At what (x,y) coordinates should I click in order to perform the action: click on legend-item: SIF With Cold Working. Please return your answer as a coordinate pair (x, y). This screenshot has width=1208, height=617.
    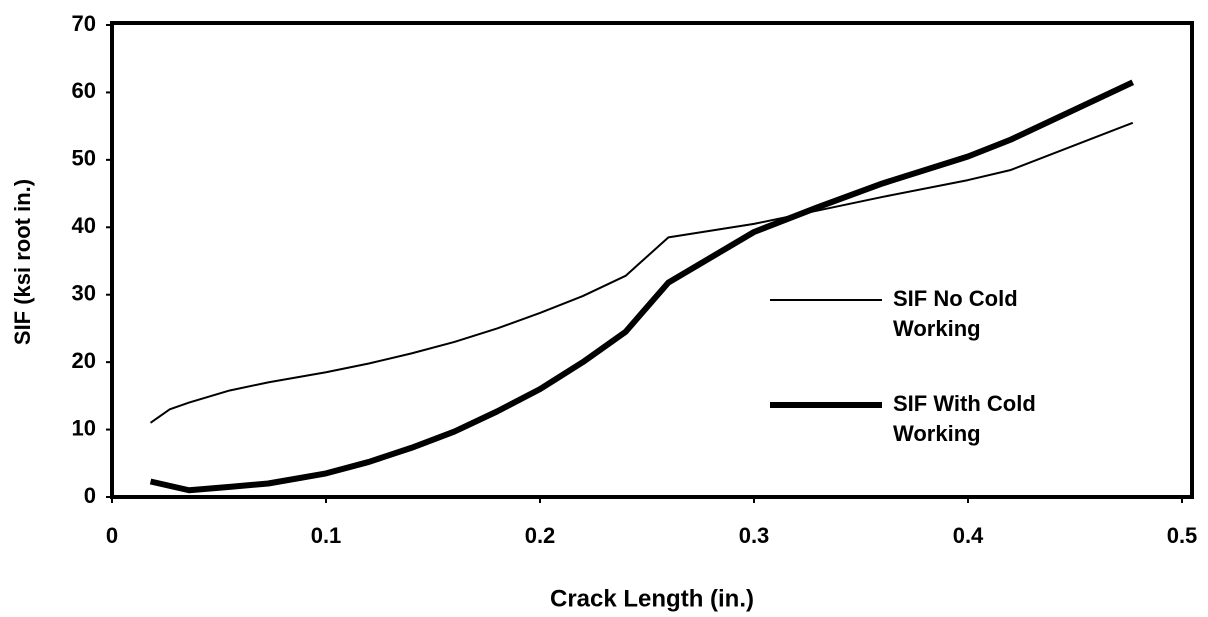
    Looking at the image, I should click on (964, 418).